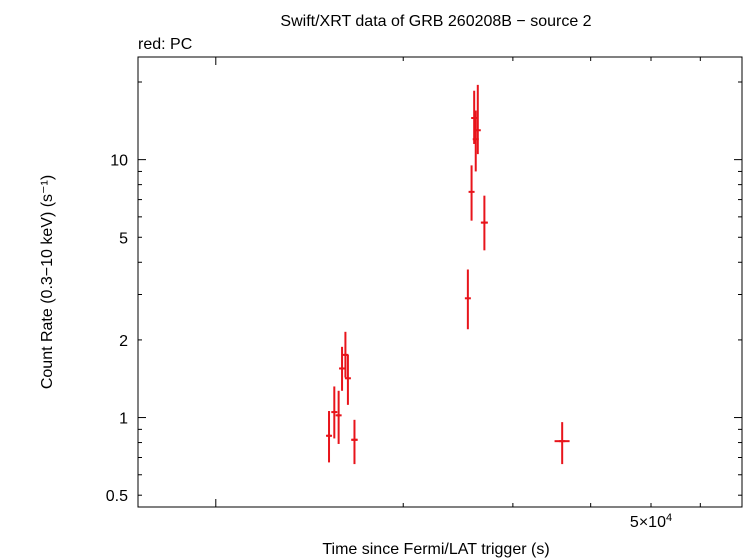  Describe the element at coordinates (123, 341) in the screenshot. I see `y-tick-label: 2` at that location.